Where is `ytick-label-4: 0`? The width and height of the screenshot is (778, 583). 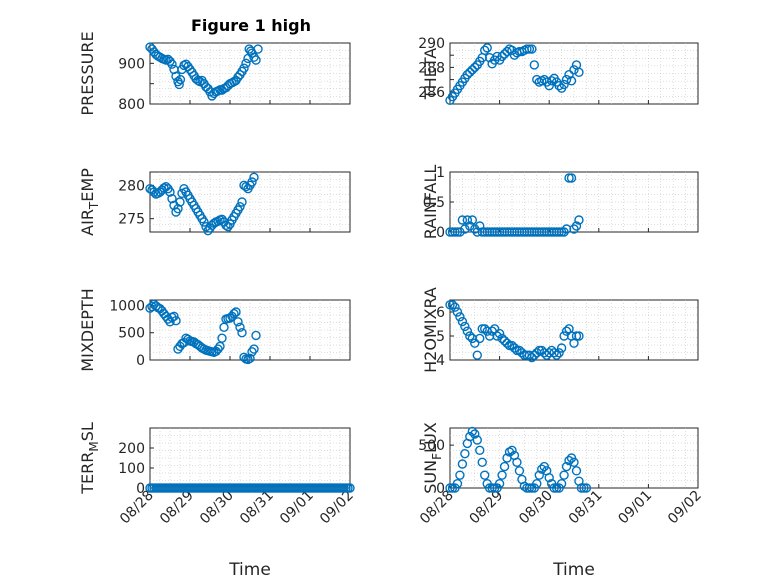
ytick-label-4: 0 is located at coordinates (140, 361).